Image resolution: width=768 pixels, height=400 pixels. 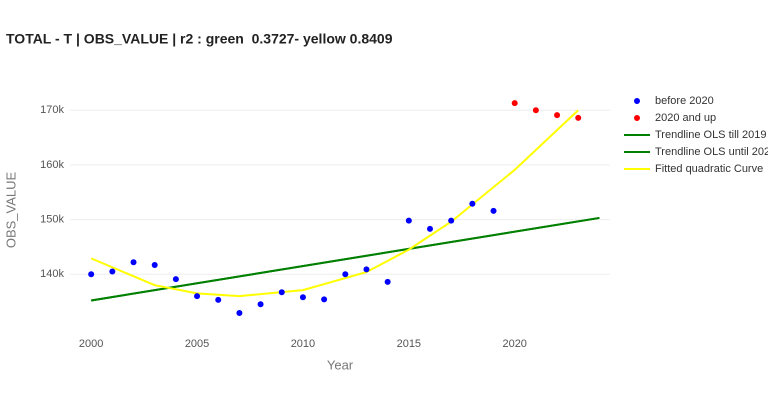 I want to click on y-tick-label: 150k, so click(x=52, y=219).